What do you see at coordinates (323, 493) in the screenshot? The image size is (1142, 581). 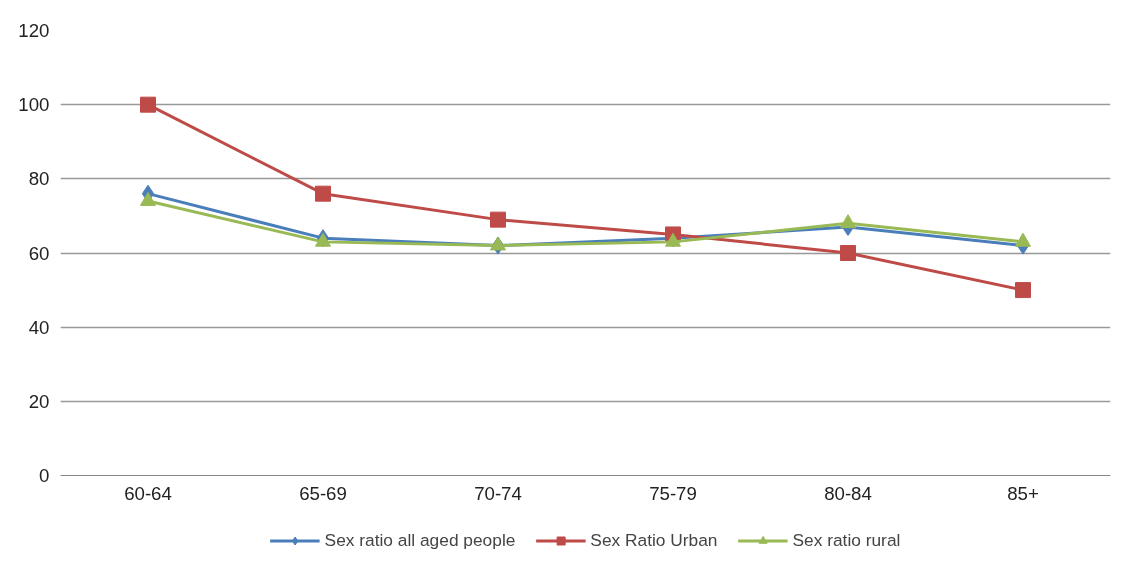 I see `x-tick-label: 65-69` at bounding box center [323, 493].